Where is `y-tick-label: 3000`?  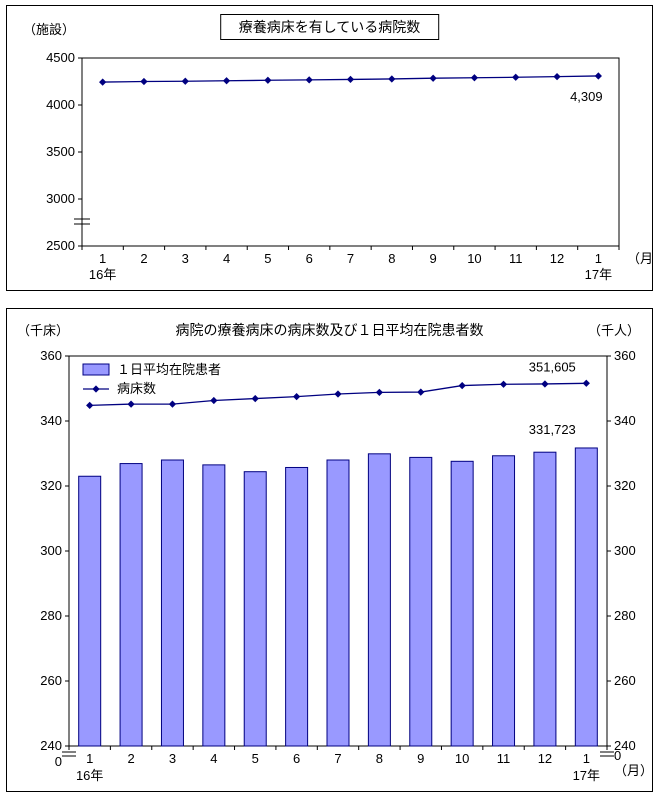 y-tick-label: 3000 is located at coordinates (60, 198).